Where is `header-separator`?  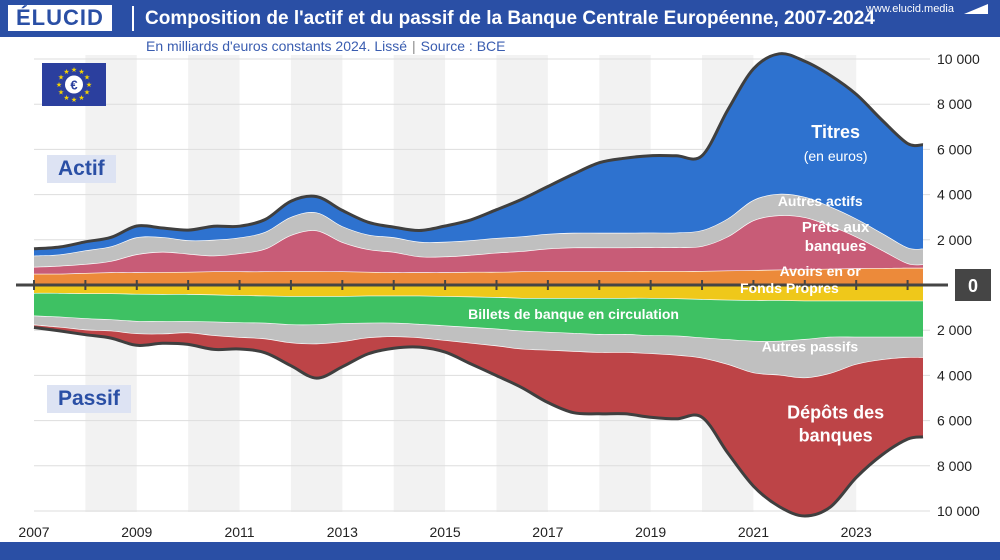 header-separator is located at coordinates (133, 18).